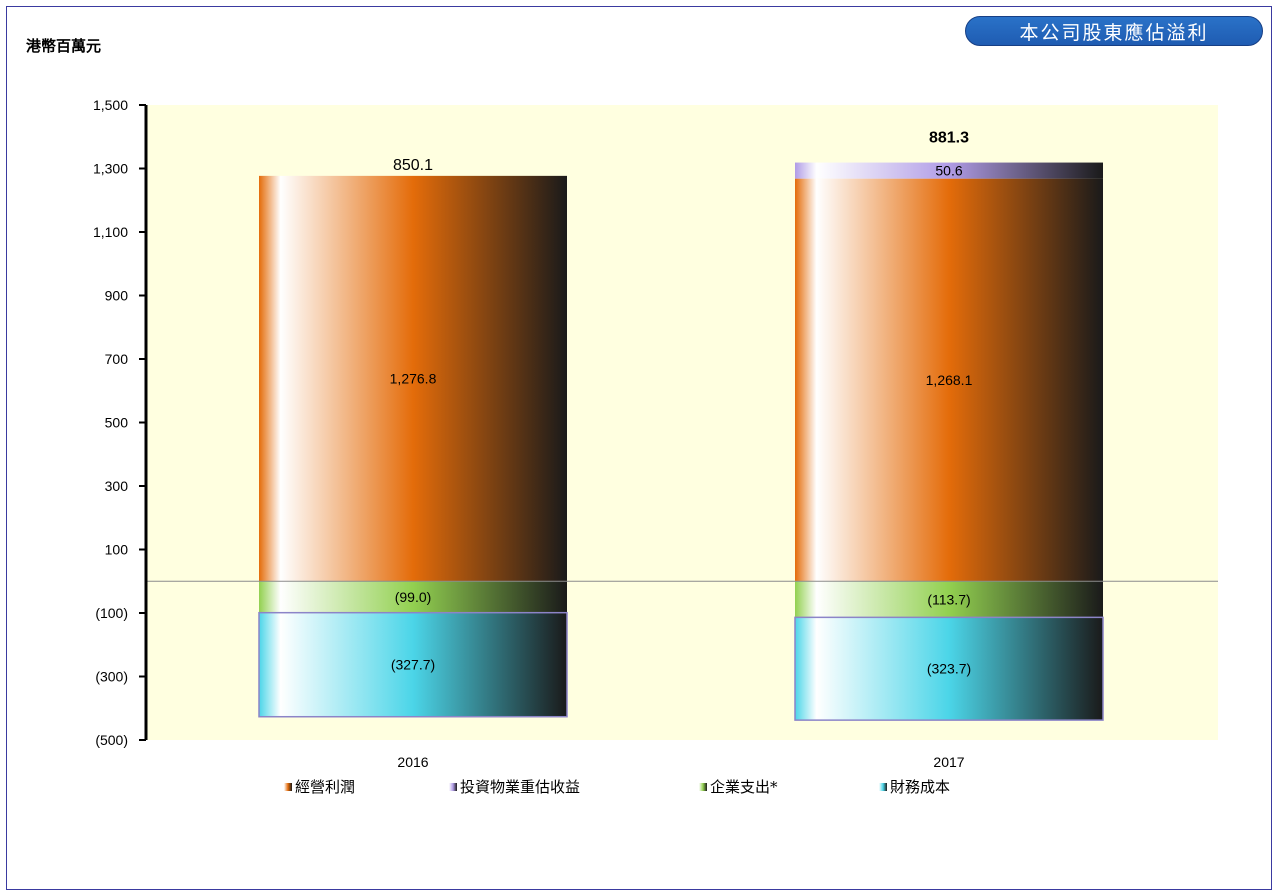  Describe the element at coordinates (117, 359) in the screenshot. I see `y-tick-label: 700` at that location.